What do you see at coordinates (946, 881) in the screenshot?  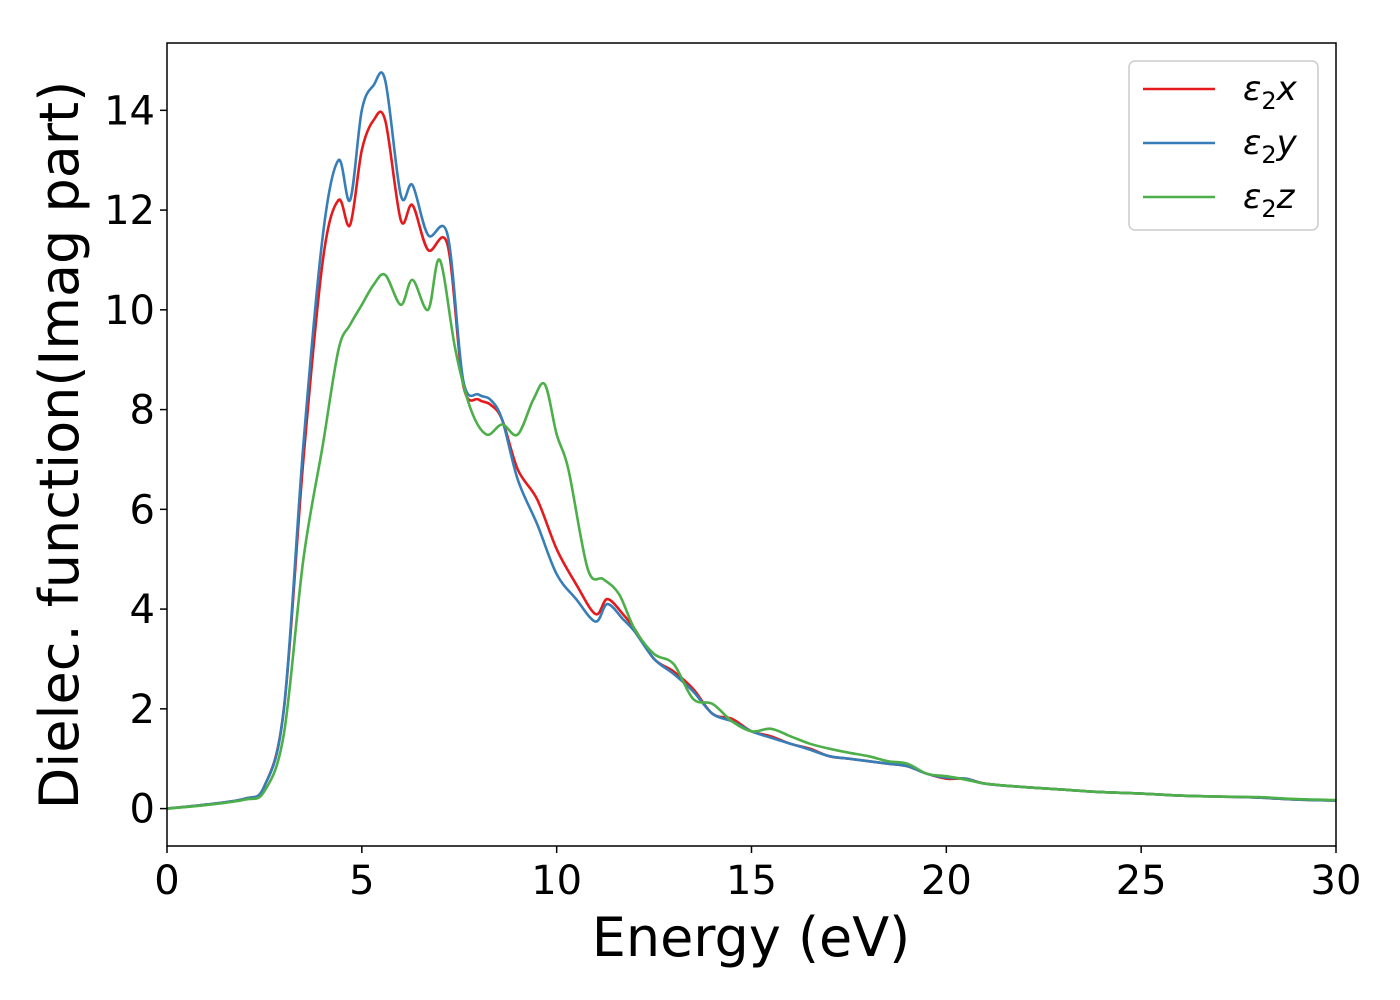 I see `x-tick-label: 20` at bounding box center [946, 881].